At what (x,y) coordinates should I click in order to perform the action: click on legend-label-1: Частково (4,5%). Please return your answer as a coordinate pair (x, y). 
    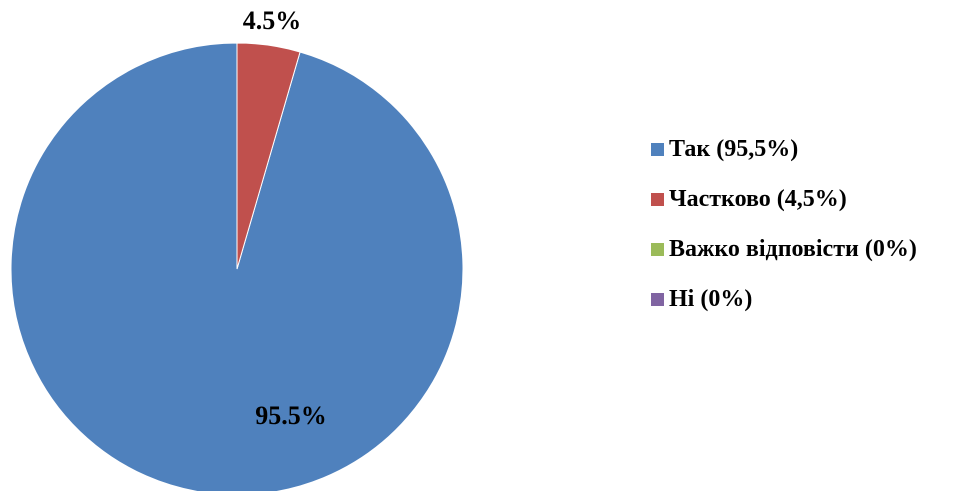
    Looking at the image, I should click on (758, 199).